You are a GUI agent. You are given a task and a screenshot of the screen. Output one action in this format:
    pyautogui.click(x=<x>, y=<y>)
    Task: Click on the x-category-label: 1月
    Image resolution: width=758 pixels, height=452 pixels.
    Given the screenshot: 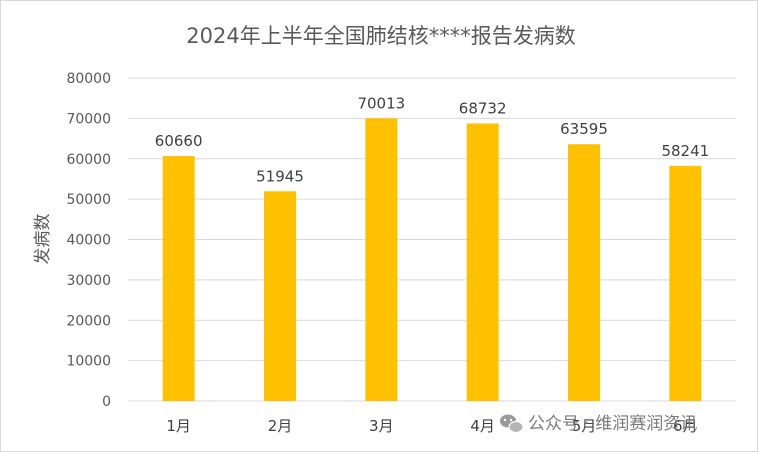 What is the action you would take?
    pyautogui.click(x=178, y=426)
    